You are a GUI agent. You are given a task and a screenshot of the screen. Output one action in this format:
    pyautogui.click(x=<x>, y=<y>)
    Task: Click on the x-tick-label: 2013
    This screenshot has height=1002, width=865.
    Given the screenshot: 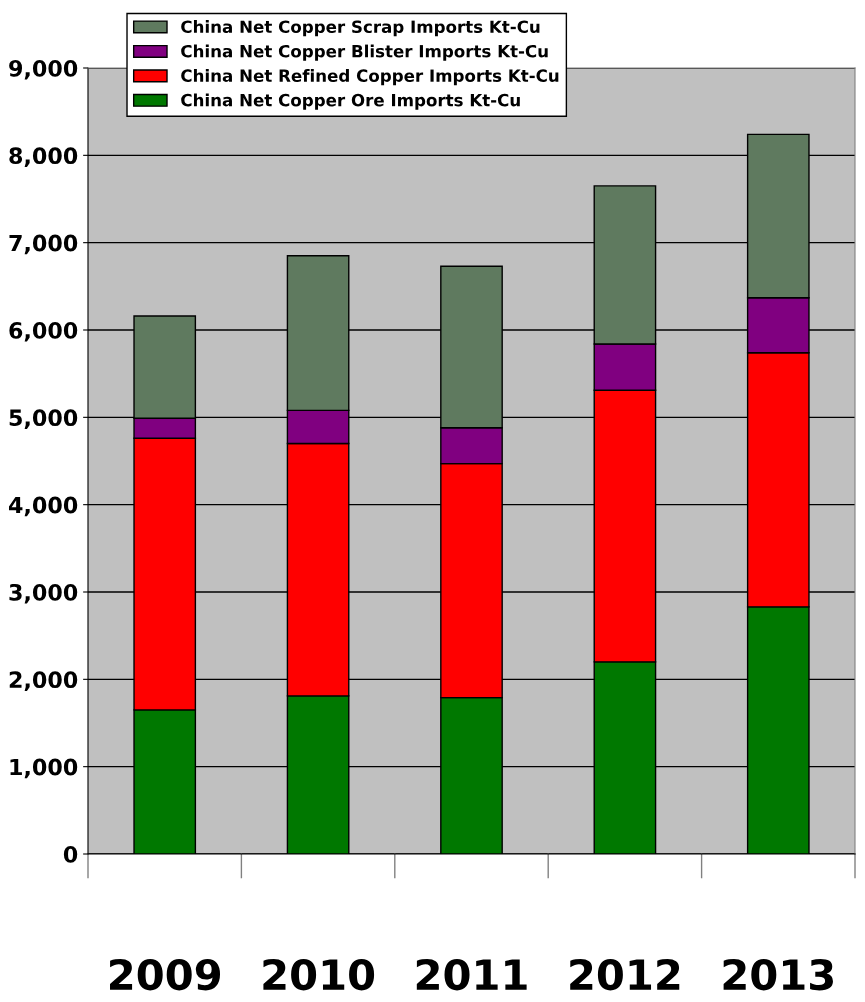 What is the action you would take?
    pyautogui.click(x=778, y=974)
    